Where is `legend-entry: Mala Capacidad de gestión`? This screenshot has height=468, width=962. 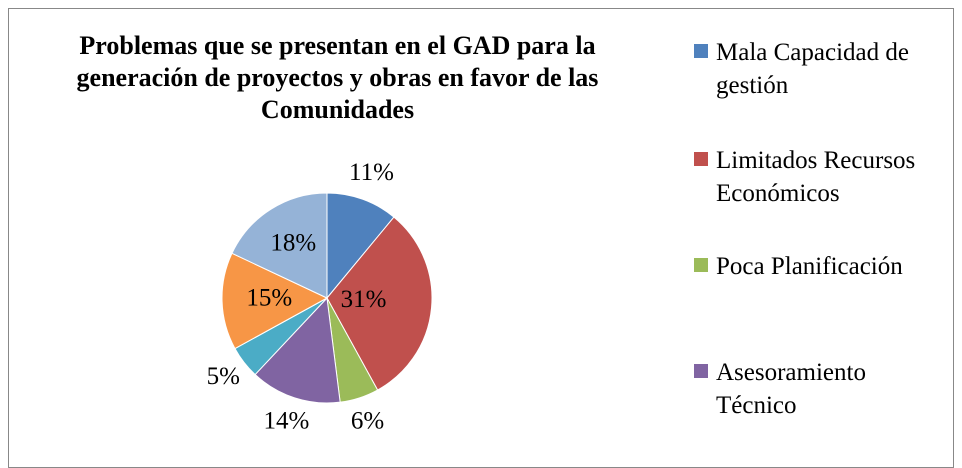 legend-entry: Mala Capacidad de gestión is located at coordinates (819, 69).